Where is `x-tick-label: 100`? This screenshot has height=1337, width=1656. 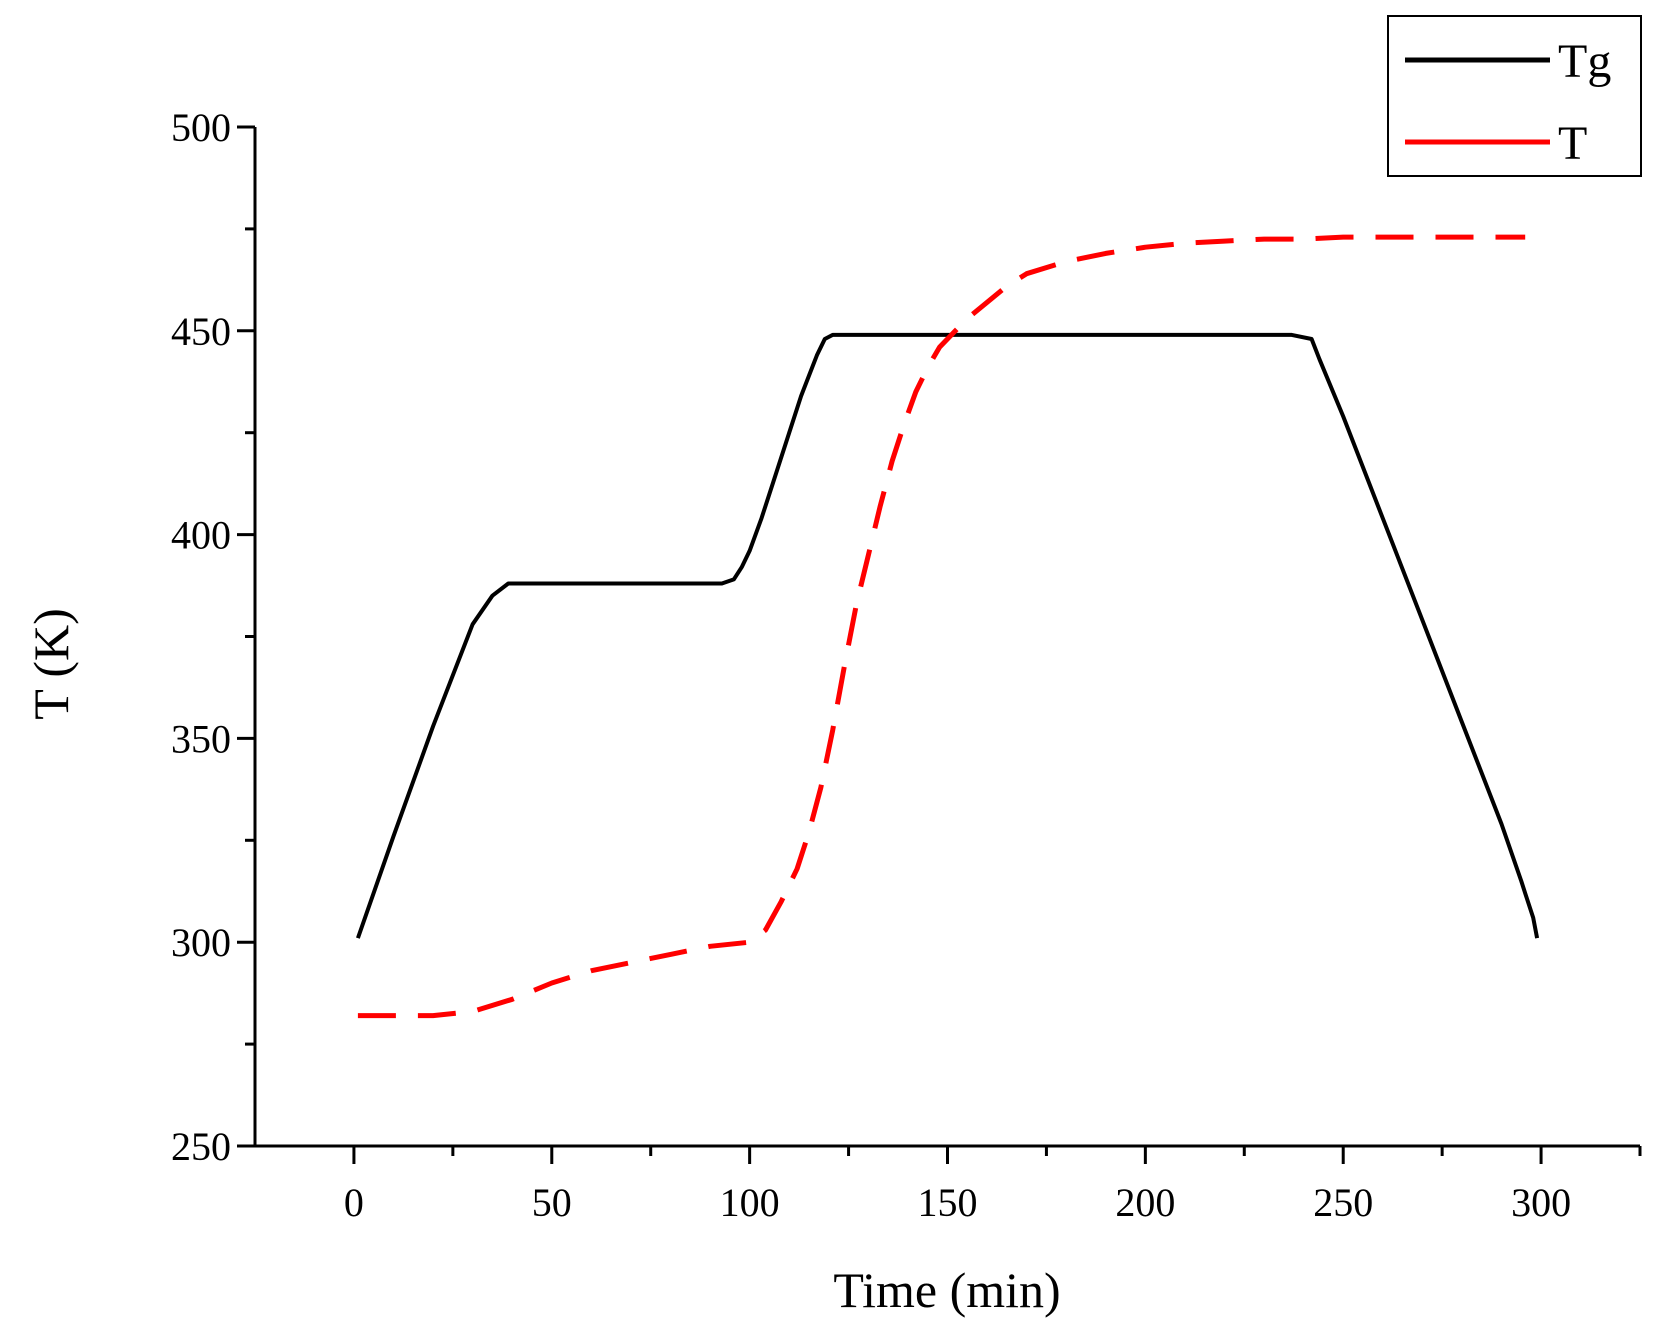
x-tick-label: 100 is located at coordinates (750, 1202).